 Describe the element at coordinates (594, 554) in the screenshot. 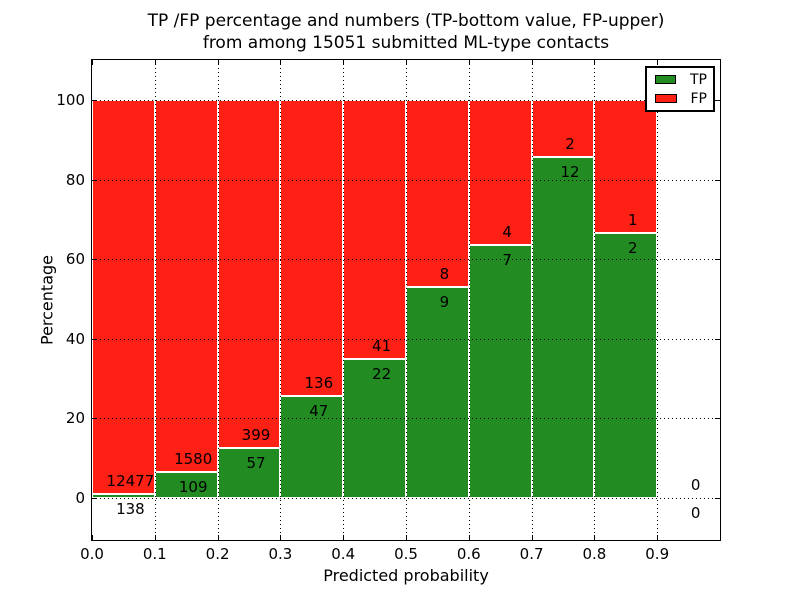

I see `x-tick-label: 0.8` at that location.